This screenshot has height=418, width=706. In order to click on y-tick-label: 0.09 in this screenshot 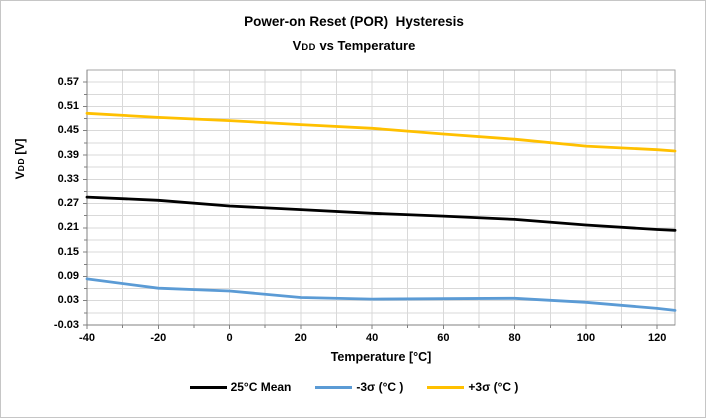, I will do `click(68, 275)`.